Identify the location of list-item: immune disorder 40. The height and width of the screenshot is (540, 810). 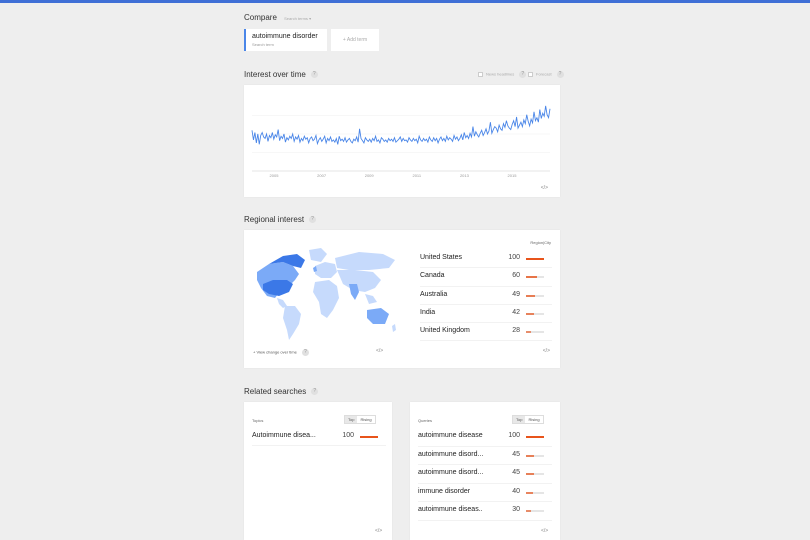
(485, 493).